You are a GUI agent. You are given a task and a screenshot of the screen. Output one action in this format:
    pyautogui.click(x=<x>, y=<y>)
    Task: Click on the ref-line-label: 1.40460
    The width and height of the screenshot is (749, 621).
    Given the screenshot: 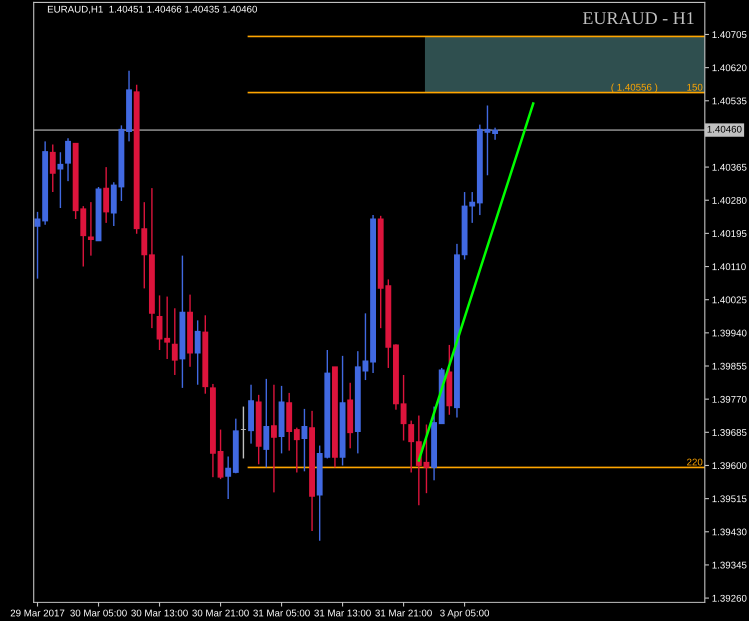 What is the action you would take?
    pyautogui.click(x=725, y=129)
    